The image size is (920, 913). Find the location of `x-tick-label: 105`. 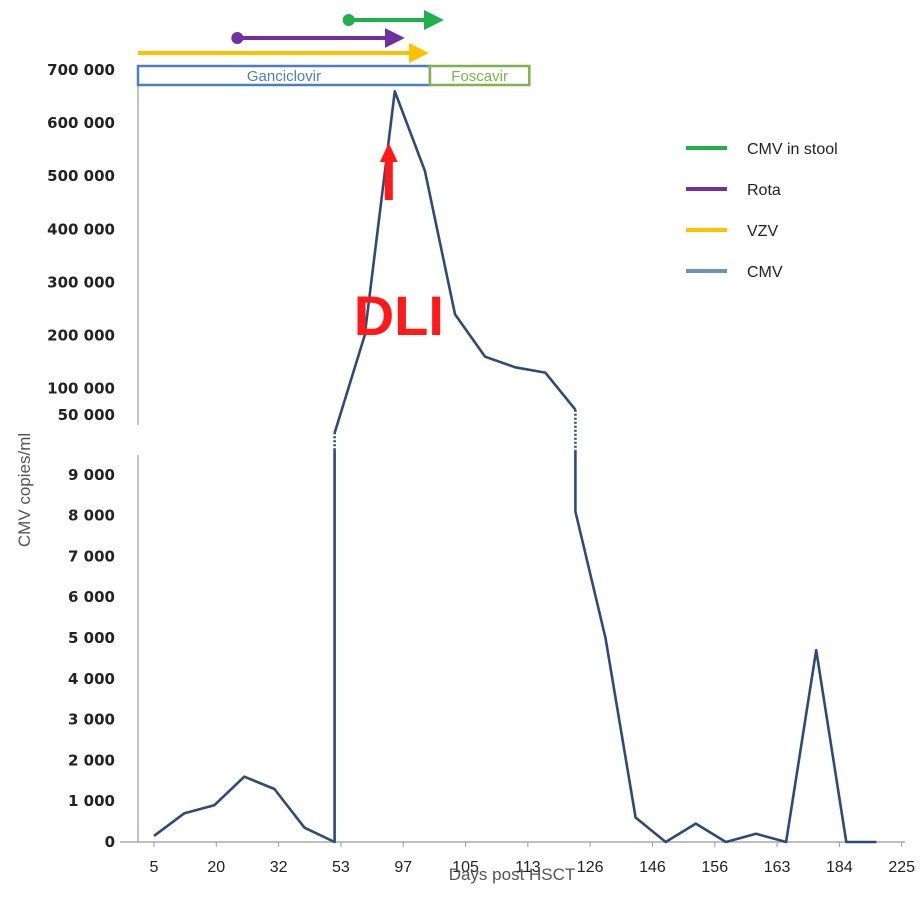

x-tick-label: 105 is located at coordinates (465, 867).